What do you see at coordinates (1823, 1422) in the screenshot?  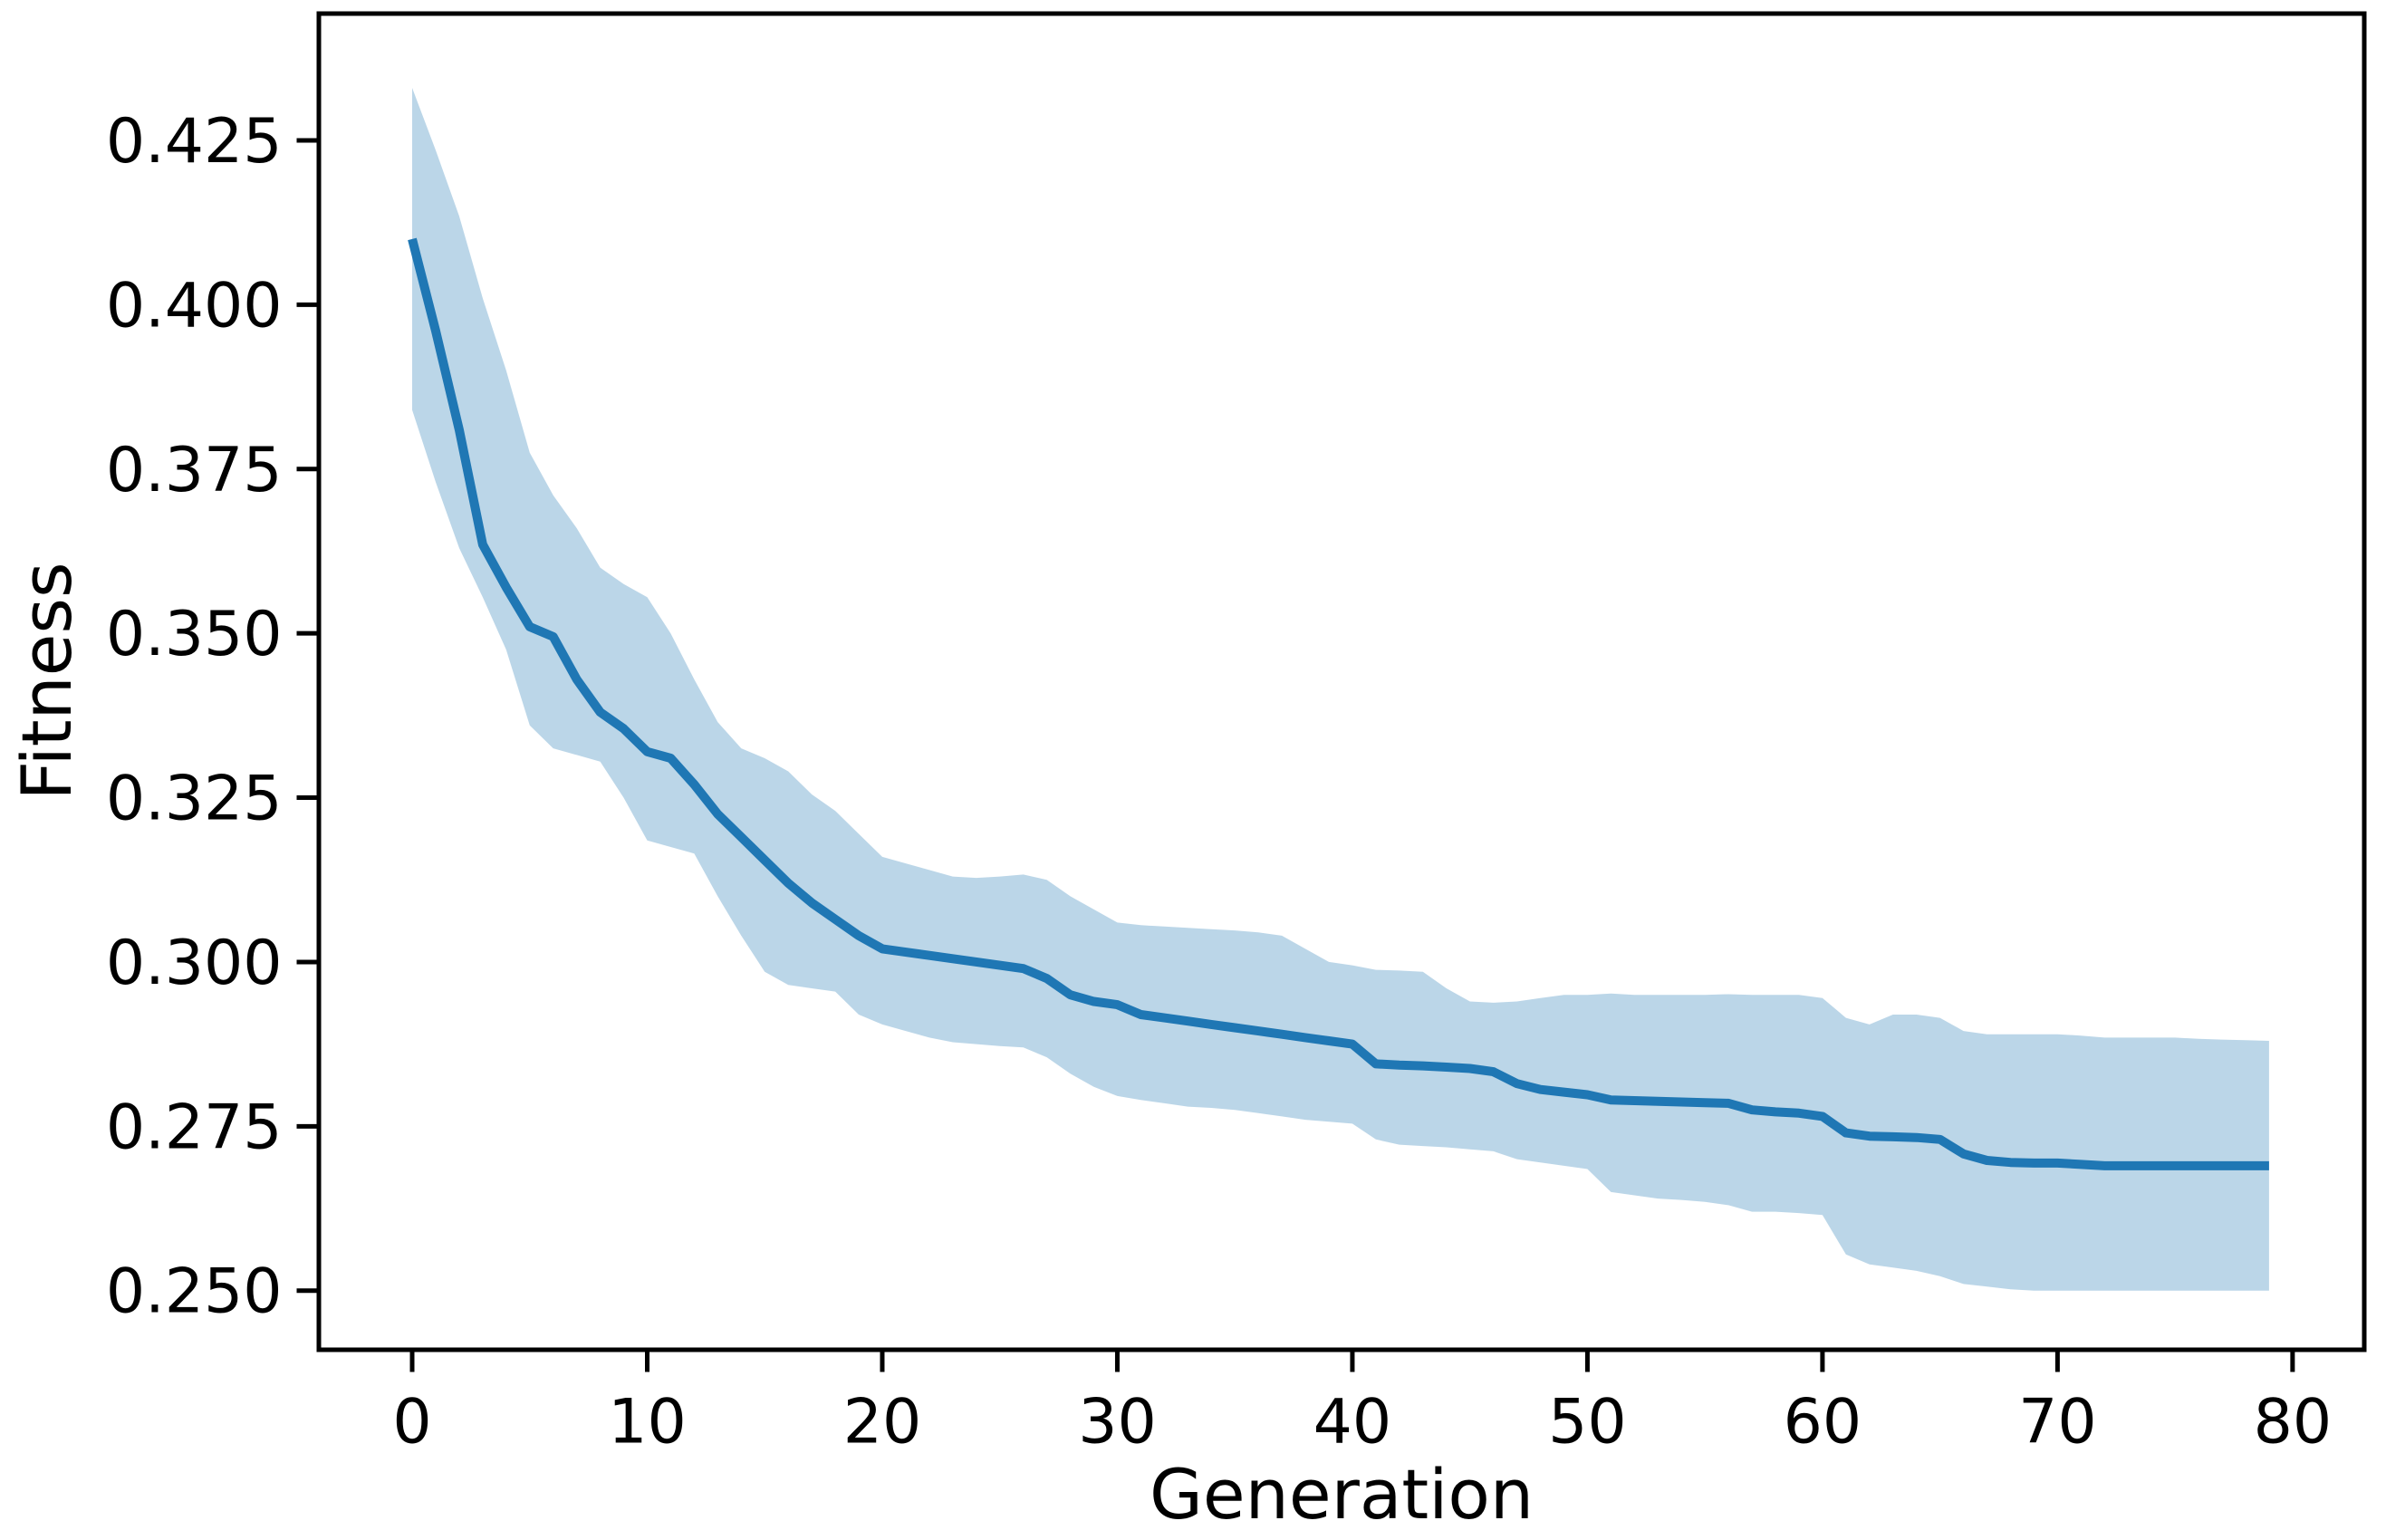 I see `x-tick-label: 60` at bounding box center [1823, 1422].